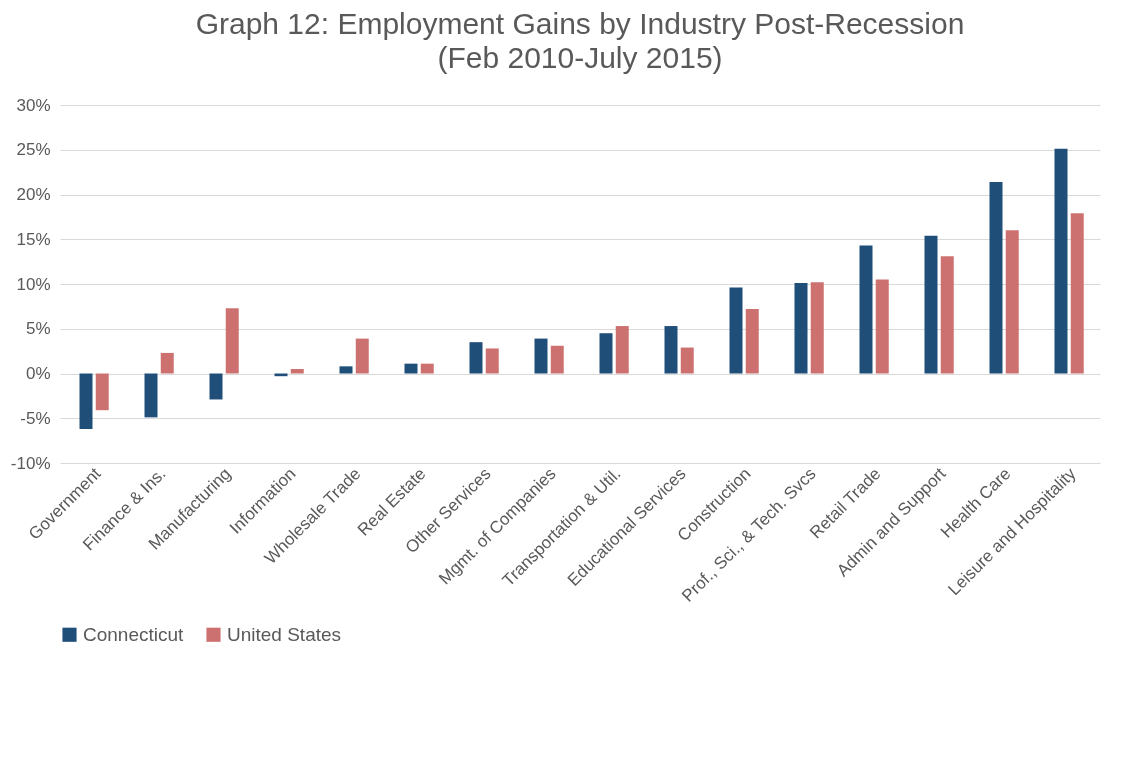 This screenshot has width=1142, height=774. What do you see at coordinates (580, 23) in the screenshot?
I see `chart-title: Graph 12: Employment Gains by Industry Post-Recession` at bounding box center [580, 23].